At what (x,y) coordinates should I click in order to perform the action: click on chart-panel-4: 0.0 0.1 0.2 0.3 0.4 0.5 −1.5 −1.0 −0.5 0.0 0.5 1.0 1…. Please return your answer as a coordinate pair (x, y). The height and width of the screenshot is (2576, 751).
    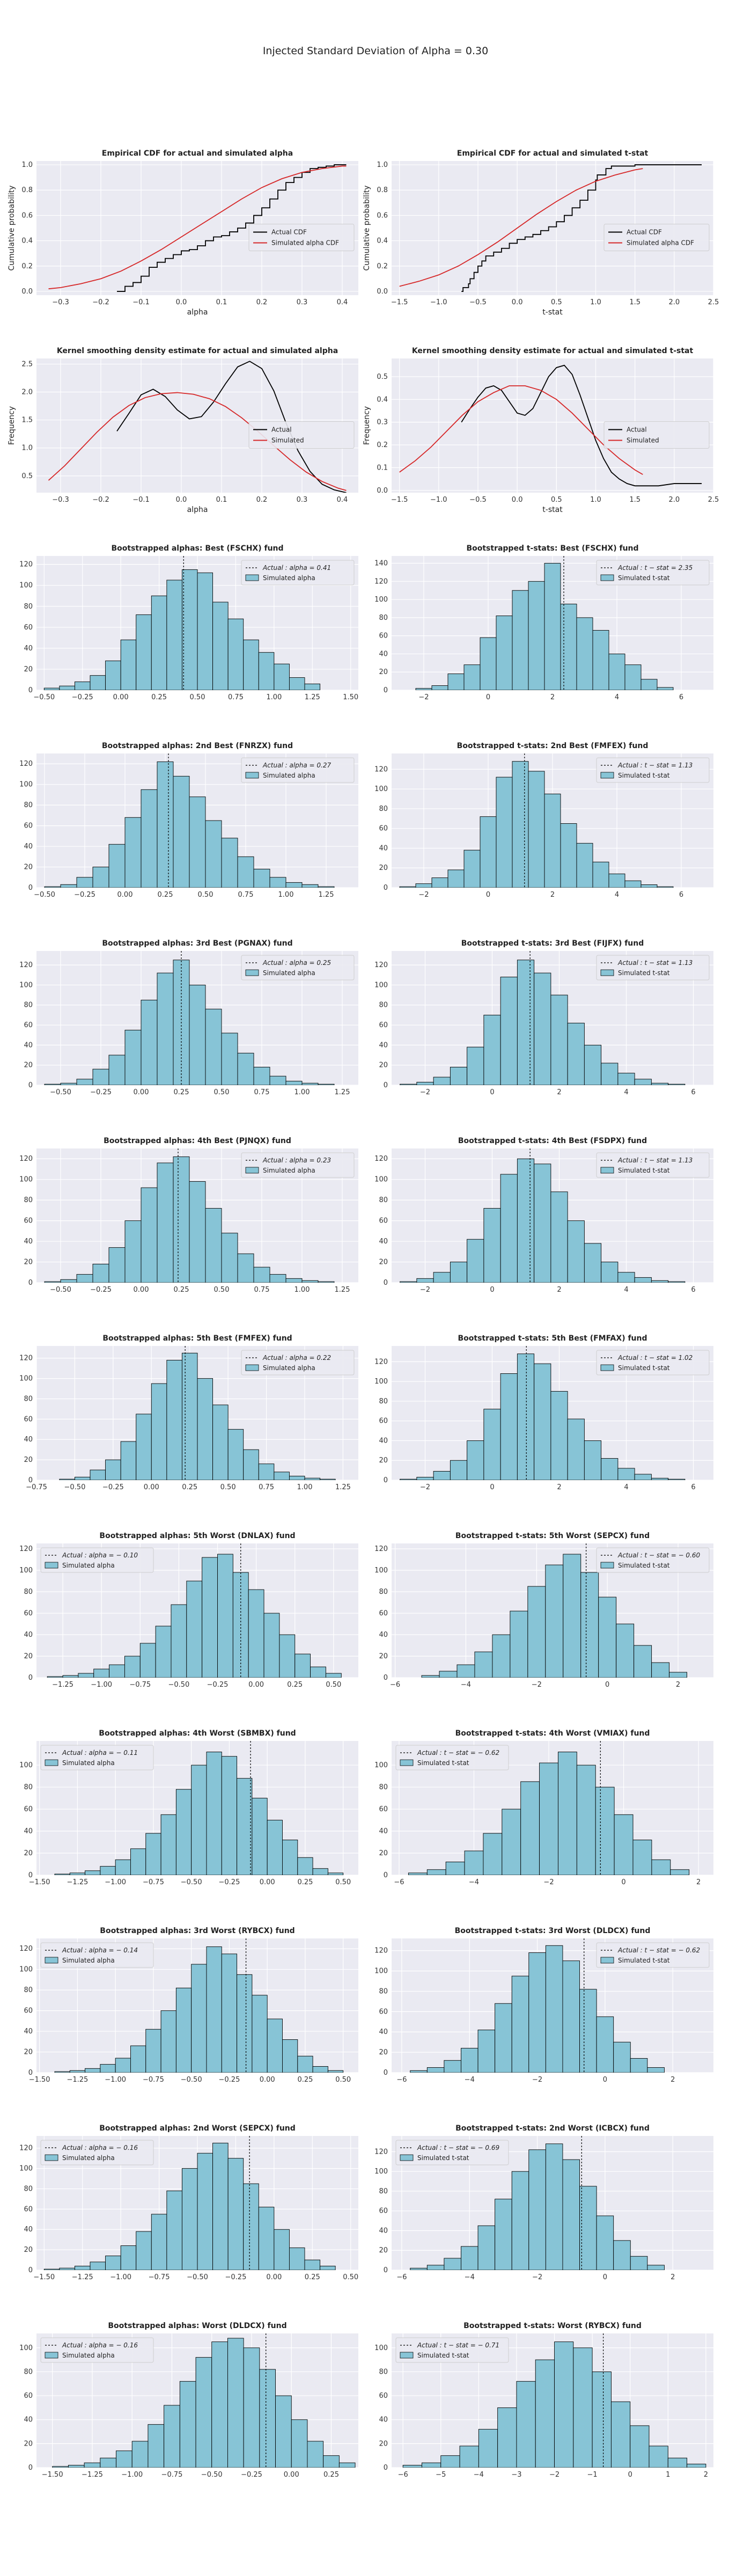
    Looking at the image, I should click on (541, 430).